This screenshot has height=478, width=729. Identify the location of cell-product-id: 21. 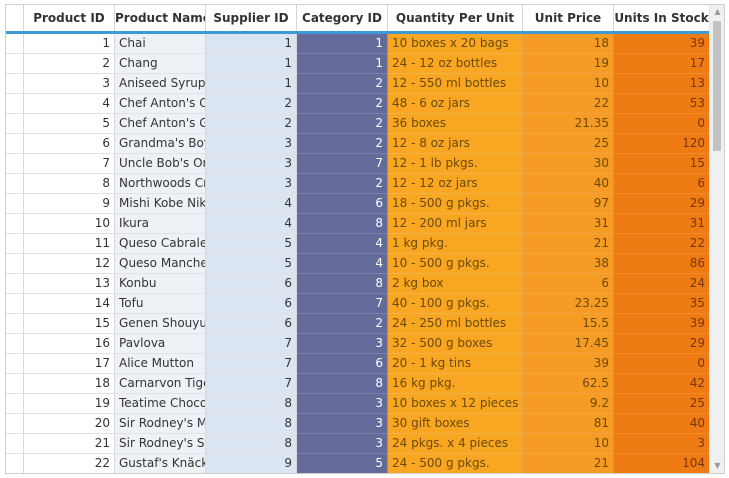
(69, 444).